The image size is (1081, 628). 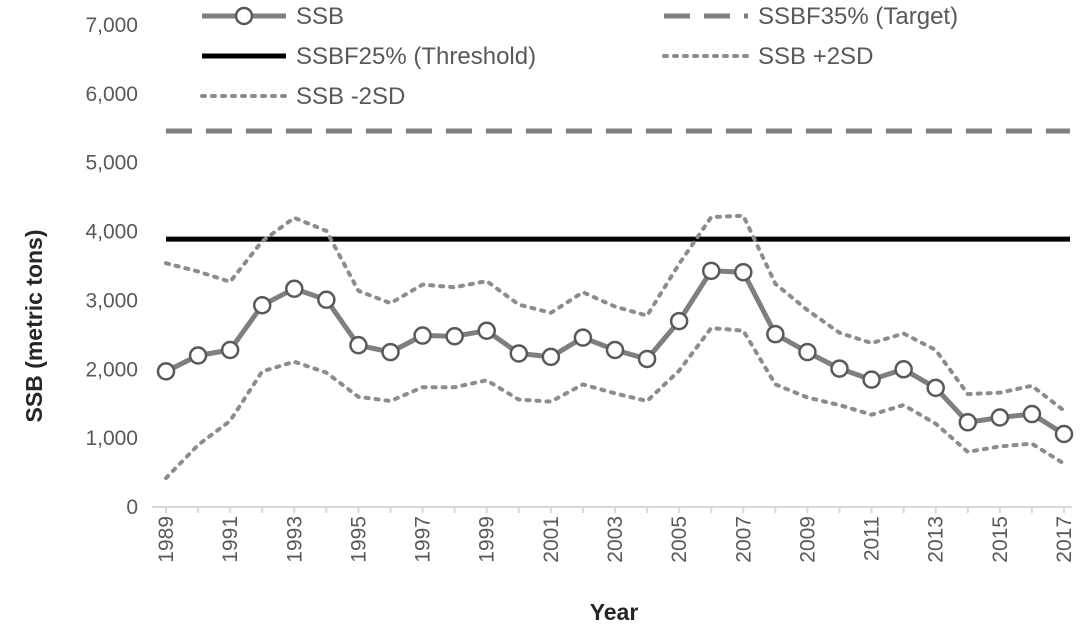 What do you see at coordinates (320, 16) in the screenshot?
I see `legend-label-0: SSB` at bounding box center [320, 16].